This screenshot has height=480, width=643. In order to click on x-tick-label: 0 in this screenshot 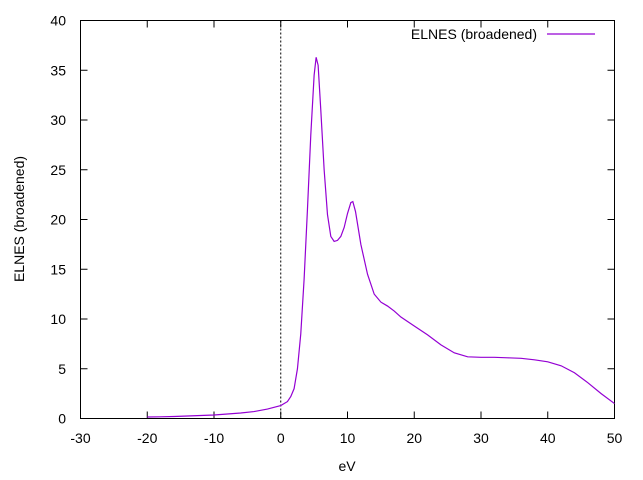, I will do `click(281, 438)`.